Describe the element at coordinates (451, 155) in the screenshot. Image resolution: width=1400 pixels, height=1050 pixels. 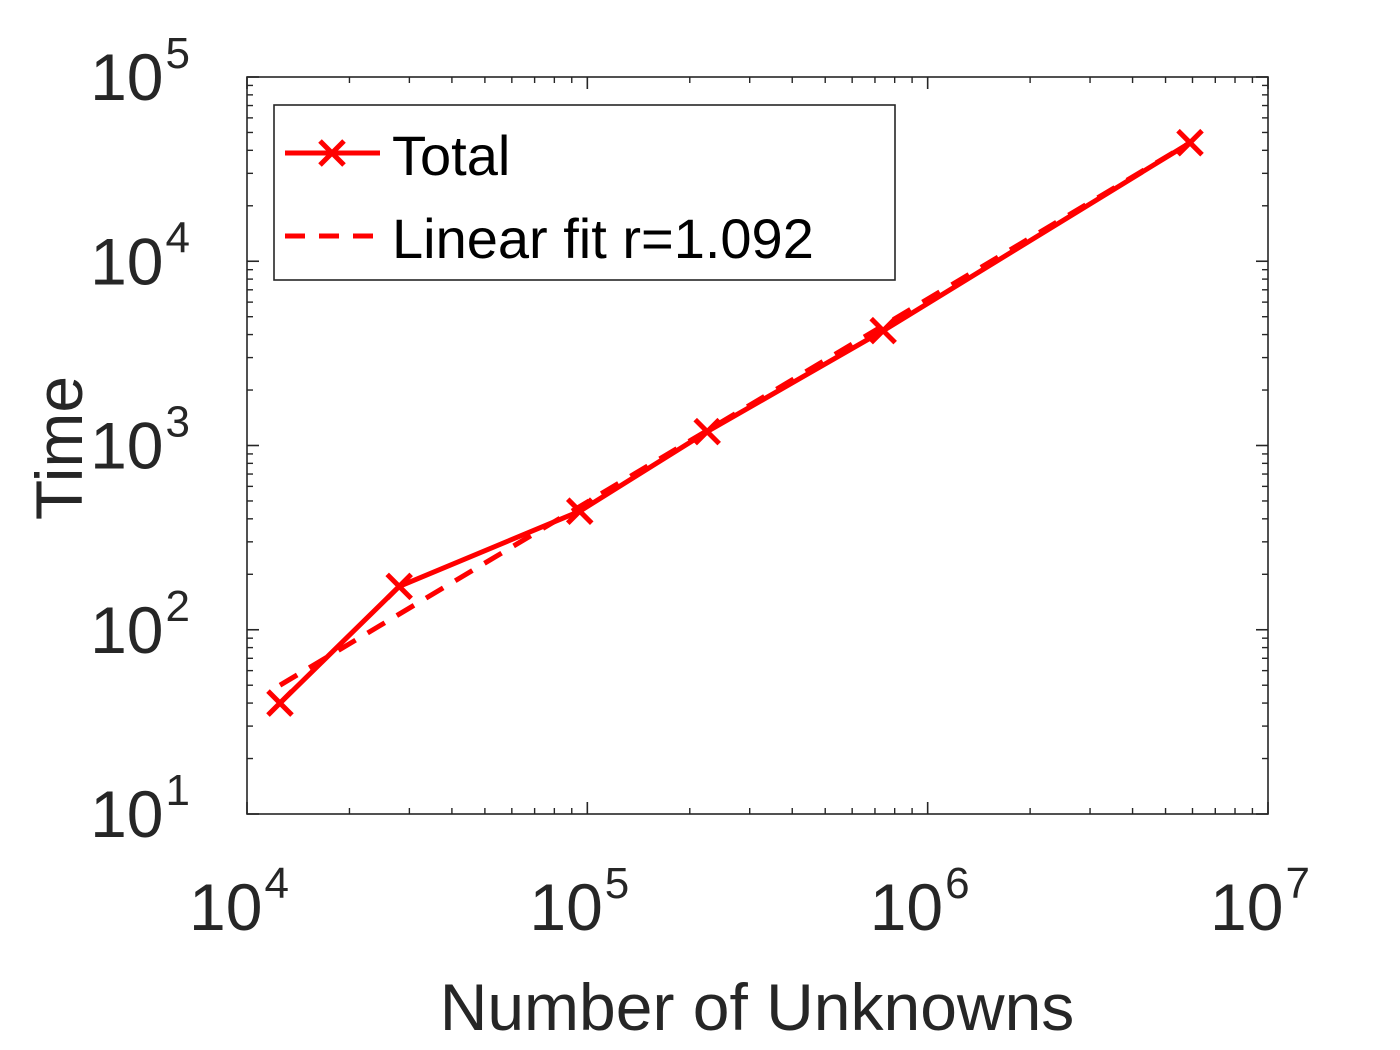
I see `legend-total-label: Total` at that location.